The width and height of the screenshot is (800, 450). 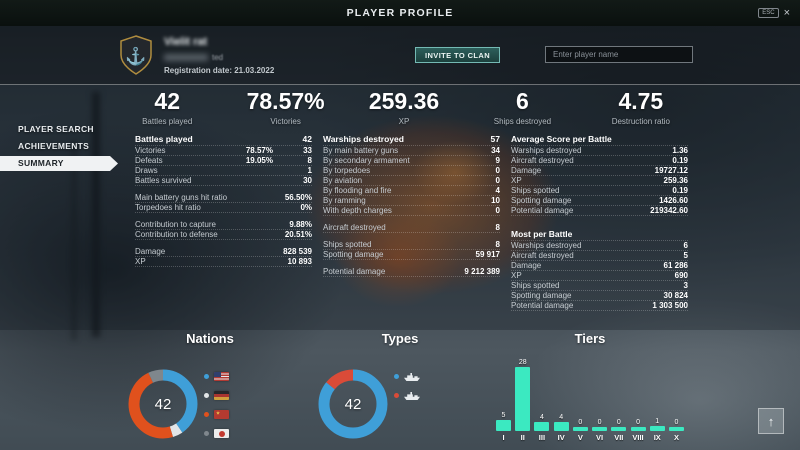 What do you see at coordinates (164, 139) in the screenshot?
I see `table-title: Battles played` at bounding box center [164, 139].